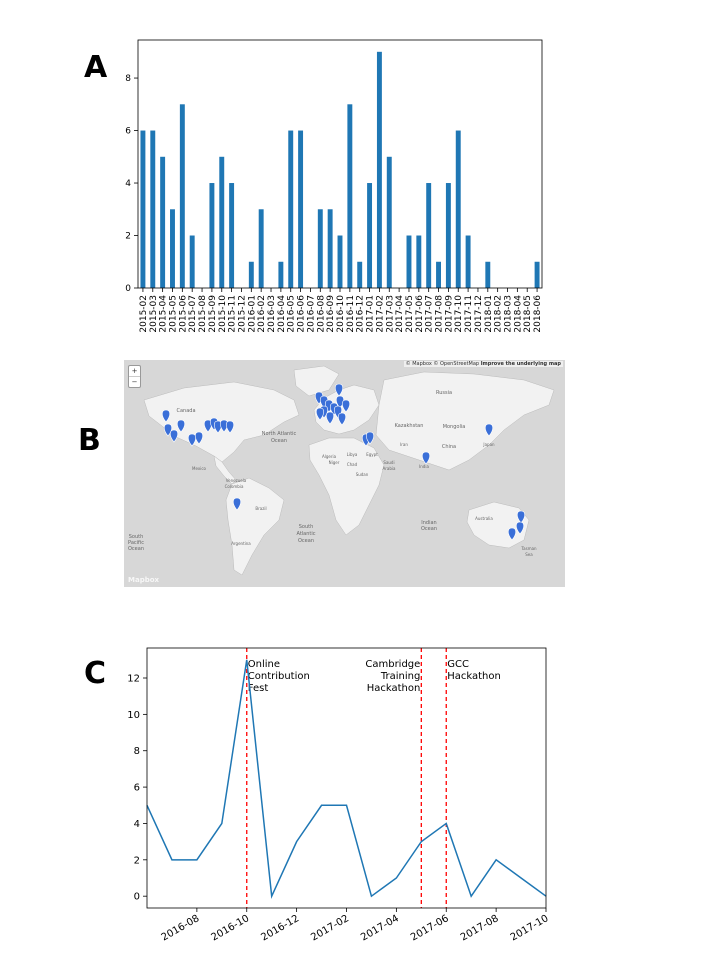 Image resolution: width=720 pixels, height=960 pixels. Describe the element at coordinates (331, 314) in the screenshot. I see `x-tick-label: 2016-09` at that location.